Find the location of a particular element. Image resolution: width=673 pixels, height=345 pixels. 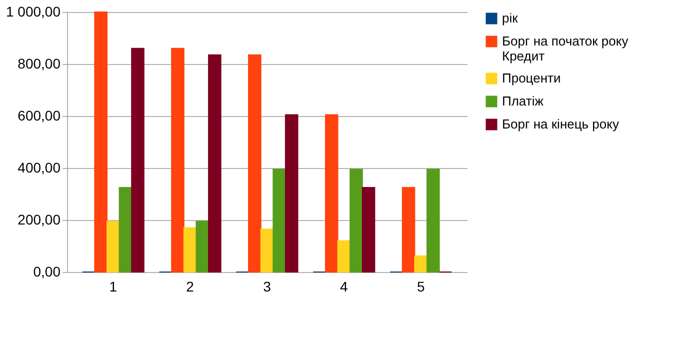

x-tick-label: 5 is located at coordinates (420, 286).